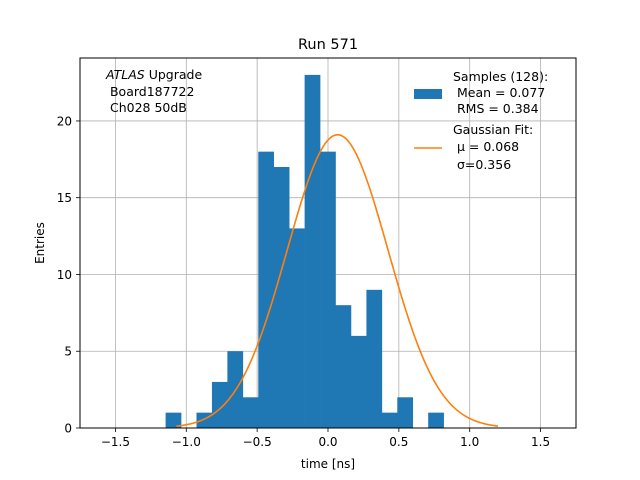 This screenshot has height=480, width=640. I want to click on y-tick-label: 0, so click(68, 429).